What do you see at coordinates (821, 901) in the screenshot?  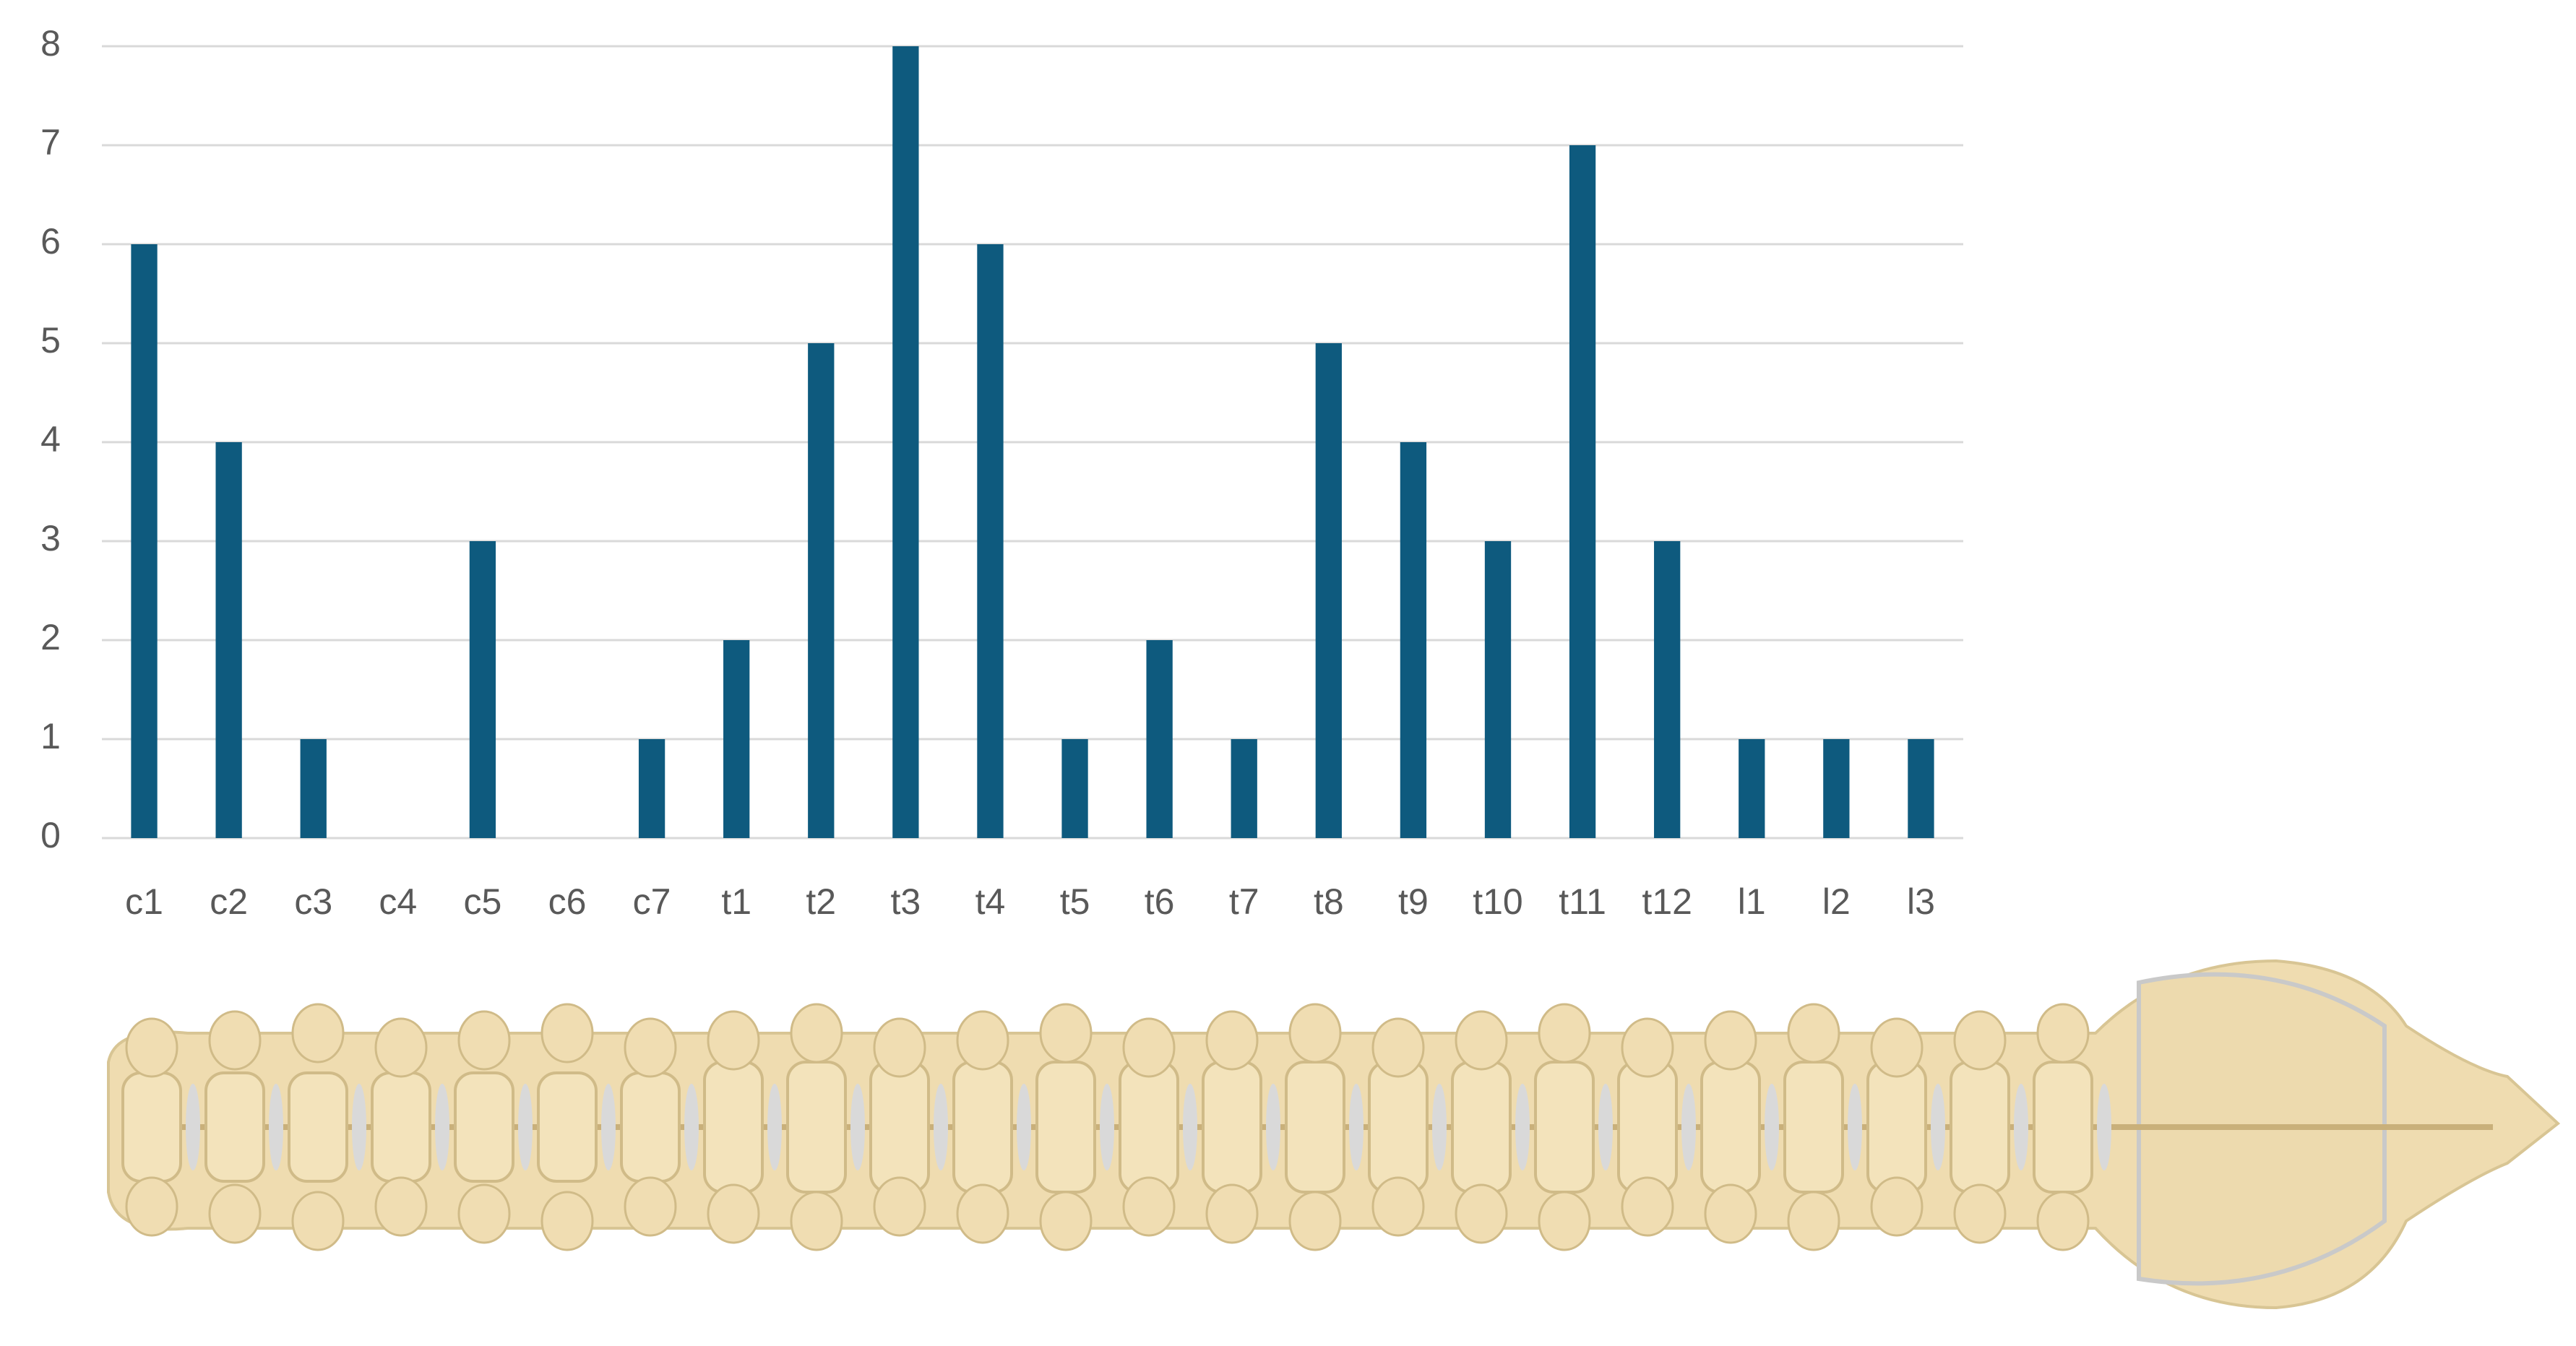 I see `x-tick-label: t2` at bounding box center [821, 901].